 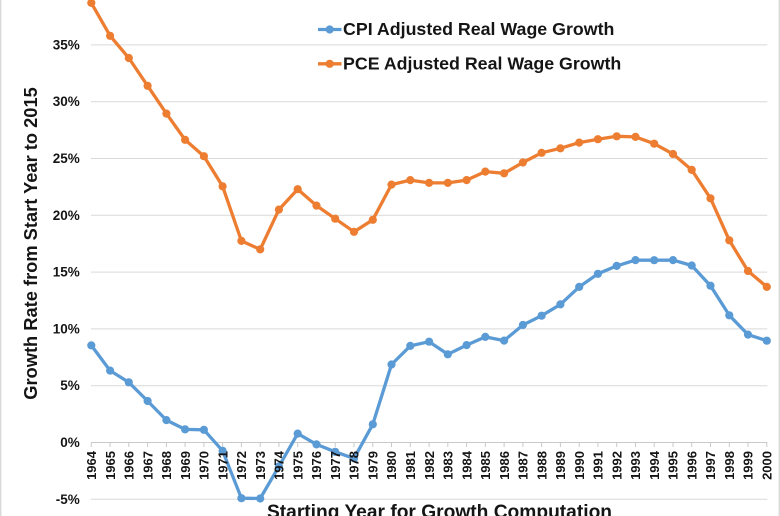 What do you see at coordinates (616, 465) in the screenshot?
I see `svg-text: 1992` at bounding box center [616, 465].